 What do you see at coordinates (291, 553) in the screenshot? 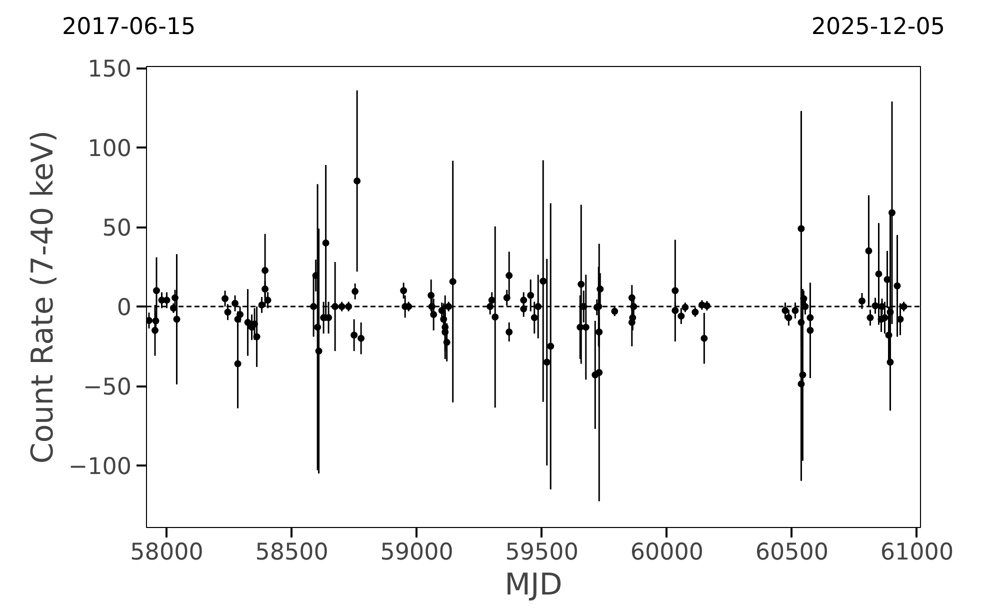
I see `x-tick-label: 58500` at bounding box center [291, 553].